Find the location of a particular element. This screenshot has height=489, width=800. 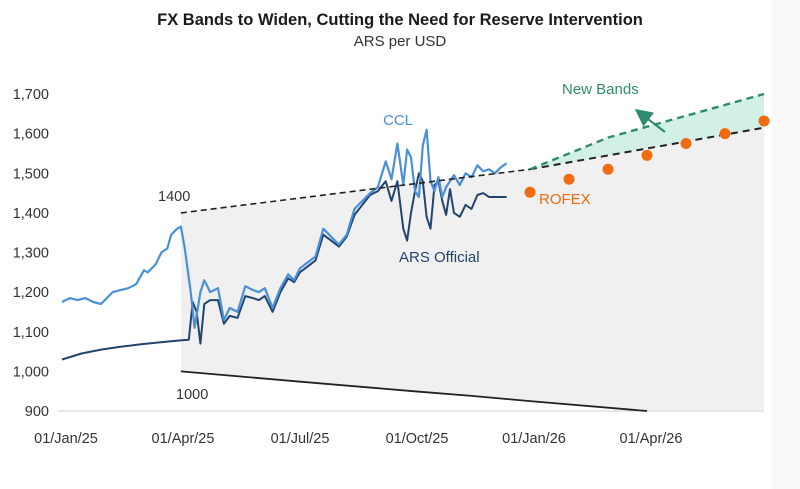

y-tick-label: 1,200 is located at coordinates (31, 293).